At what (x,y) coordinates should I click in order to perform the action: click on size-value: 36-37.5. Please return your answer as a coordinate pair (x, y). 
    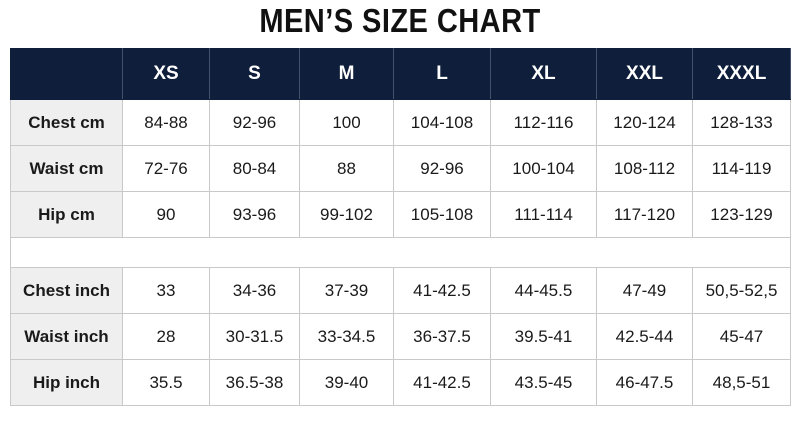
    Looking at the image, I should click on (442, 336).